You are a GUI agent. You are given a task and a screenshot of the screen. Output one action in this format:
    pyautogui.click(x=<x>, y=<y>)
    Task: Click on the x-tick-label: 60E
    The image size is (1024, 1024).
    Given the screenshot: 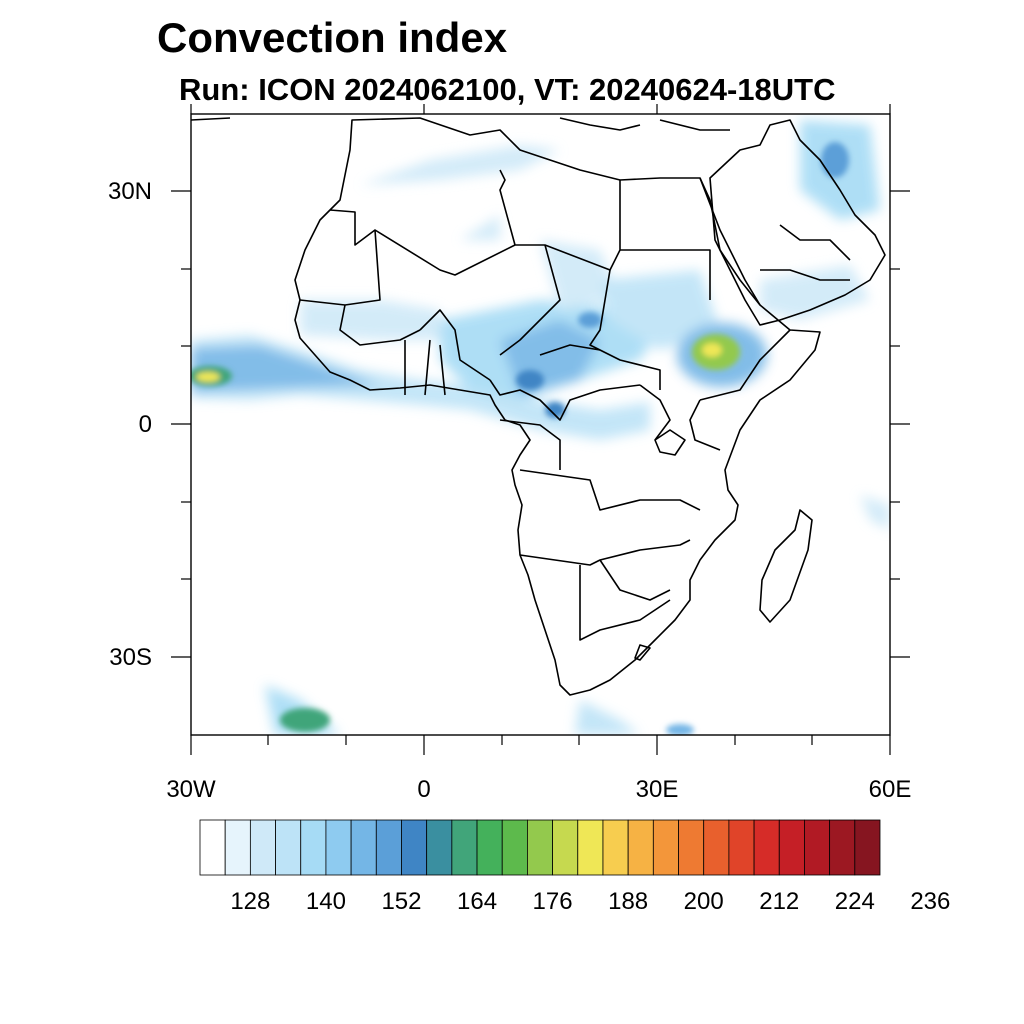 What is the action you would take?
    pyautogui.click(x=890, y=789)
    